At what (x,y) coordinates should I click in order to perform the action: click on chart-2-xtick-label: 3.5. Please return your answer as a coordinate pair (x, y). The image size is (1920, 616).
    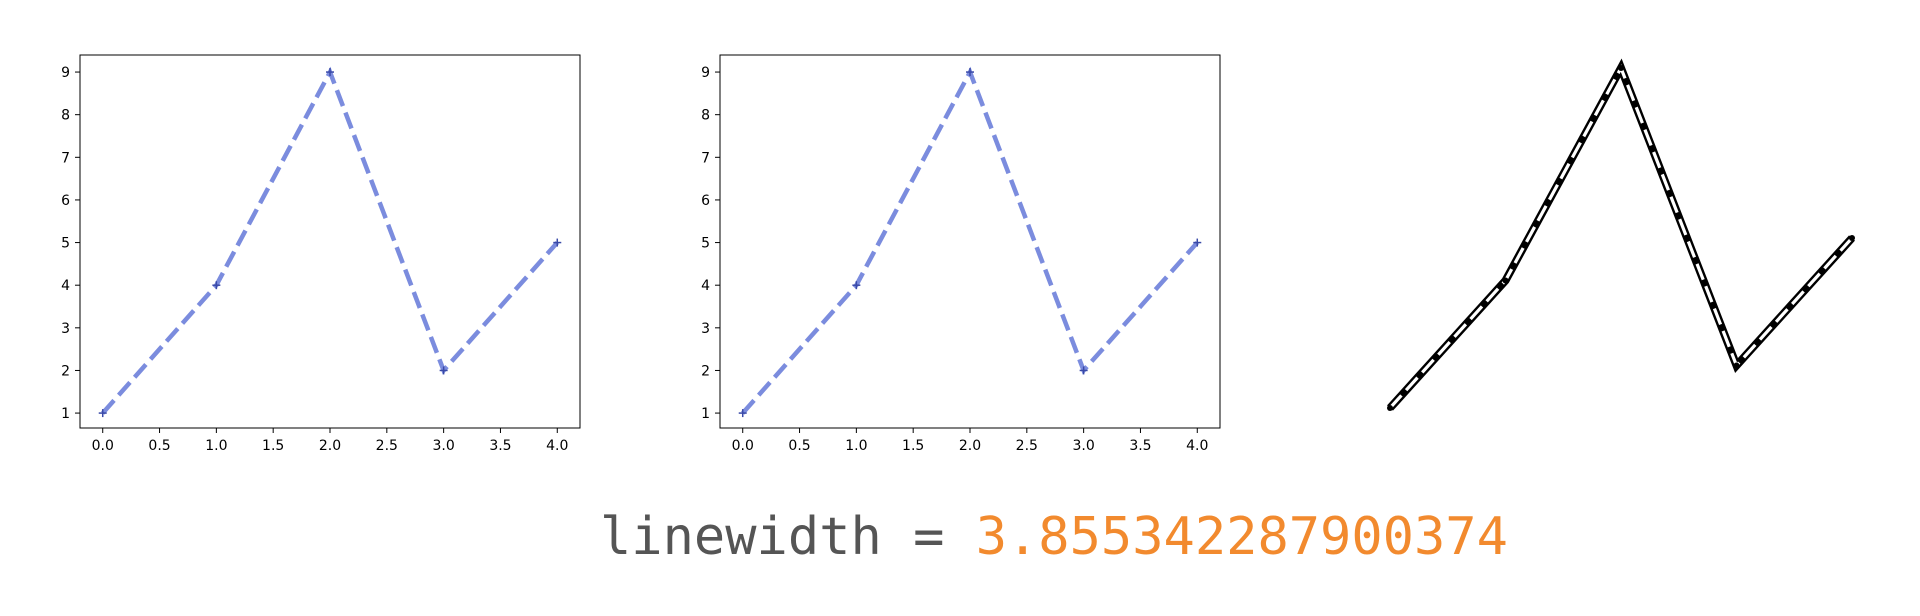
    Looking at the image, I should click on (1140, 446).